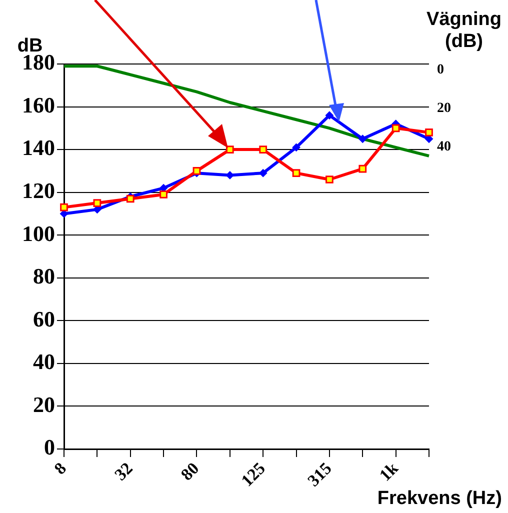  What do you see at coordinates (444, 108) in the screenshot?
I see `y2-tick-label: 20` at bounding box center [444, 108].